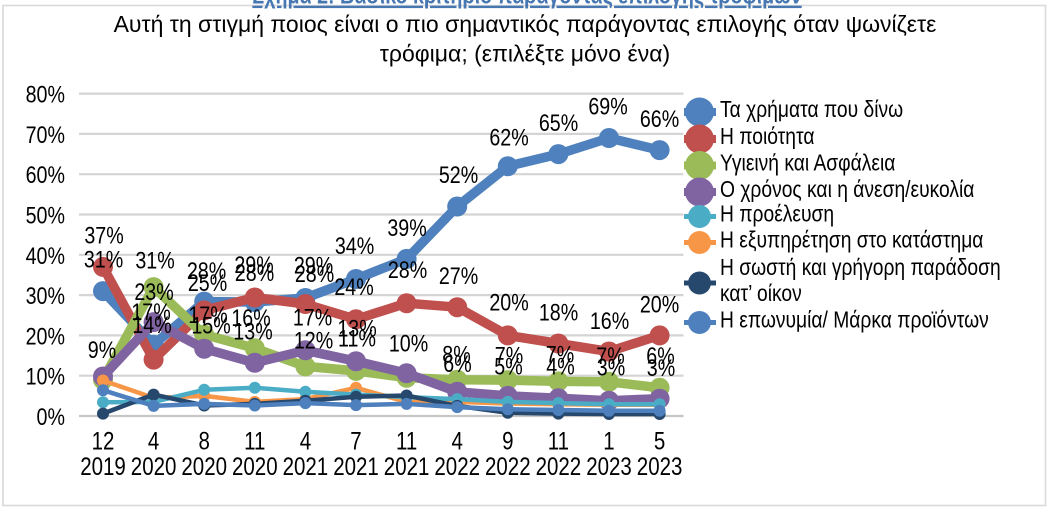 This screenshot has height=520, width=1047. Describe the element at coordinates (45, 94) in the screenshot. I see `svg-text: 80%` at that location.